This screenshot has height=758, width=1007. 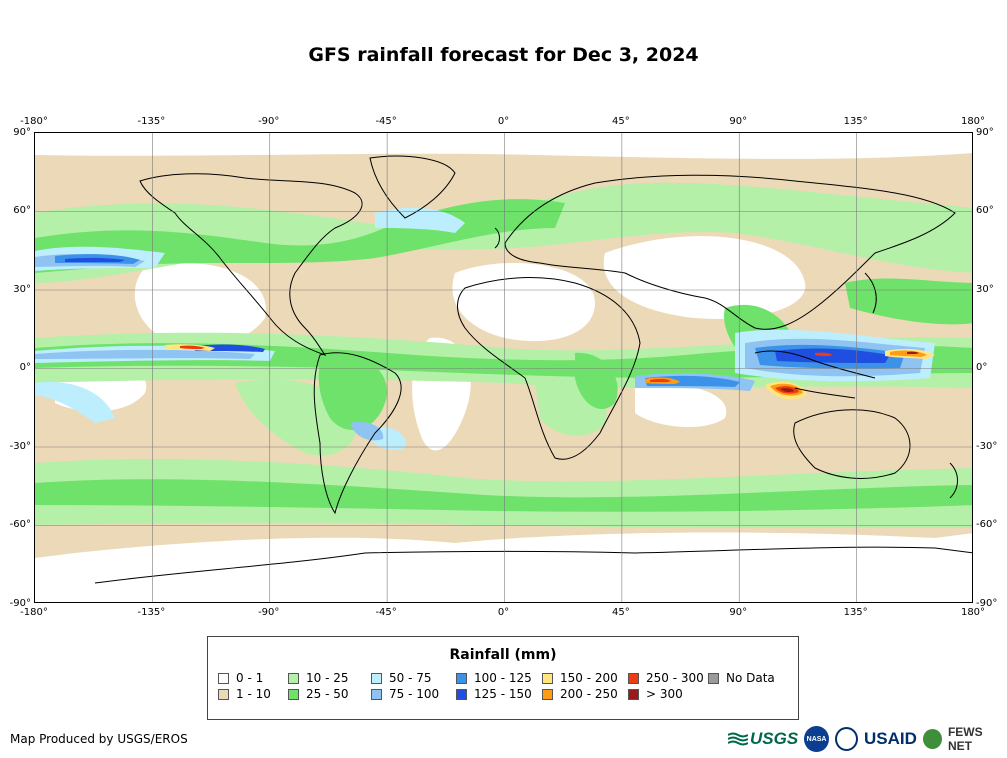 What do you see at coordinates (774, 738) in the screenshot?
I see `usgs-logo-text: USGS` at bounding box center [774, 738].